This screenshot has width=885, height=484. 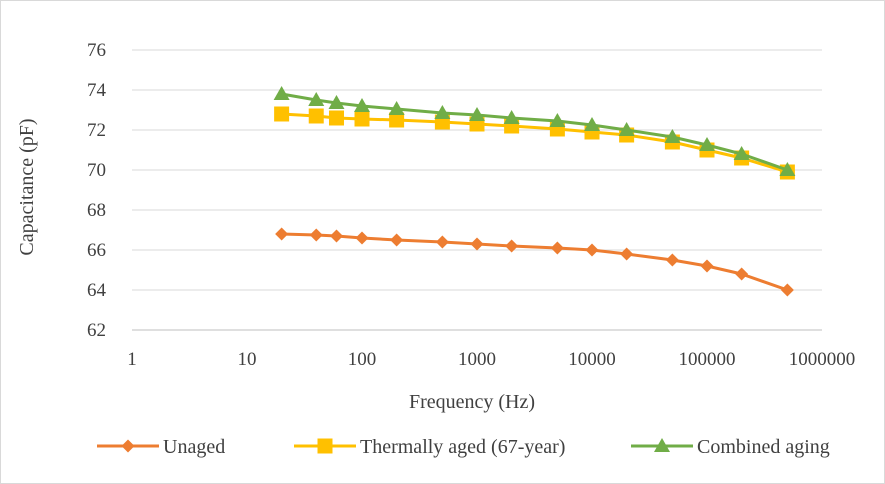 I want to click on x-tick-label: 1, so click(x=132, y=359).